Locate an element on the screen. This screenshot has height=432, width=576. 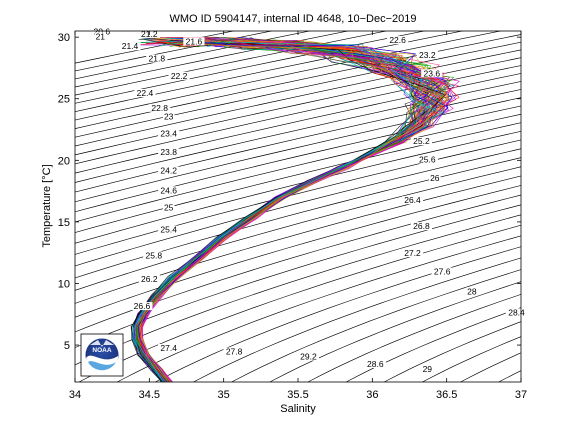
isopycnal-label: 25.6 is located at coordinates (427, 160).